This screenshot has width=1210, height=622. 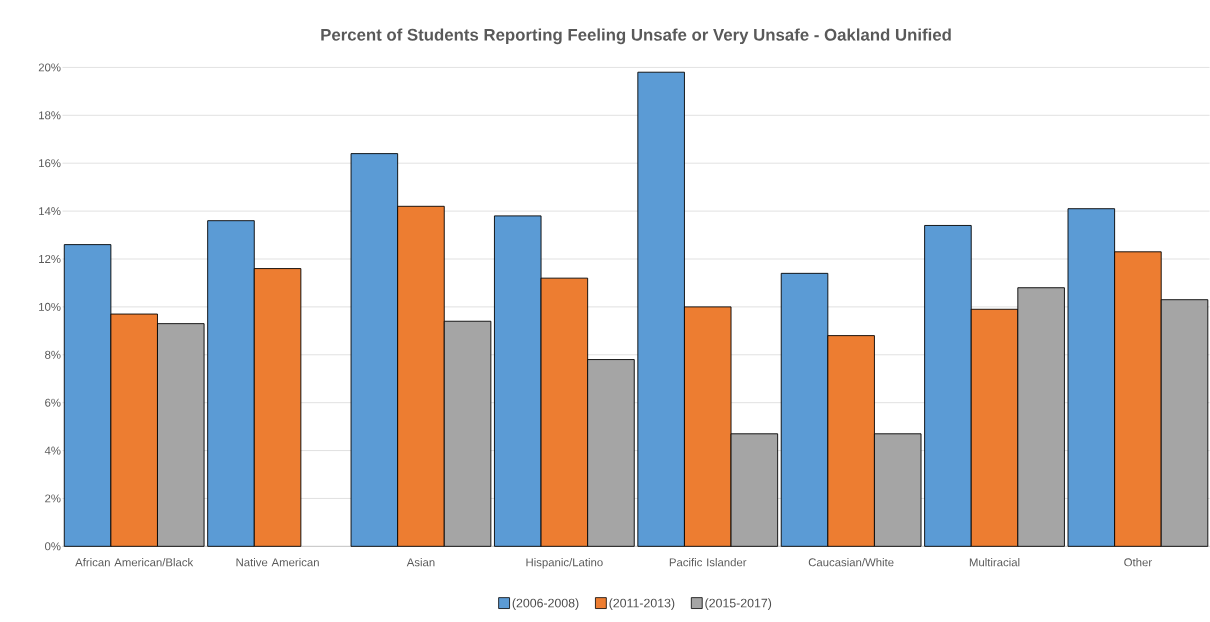 What do you see at coordinates (134, 562) in the screenshot?
I see `x-tick-label: African American/Black` at bounding box center [134, 562].